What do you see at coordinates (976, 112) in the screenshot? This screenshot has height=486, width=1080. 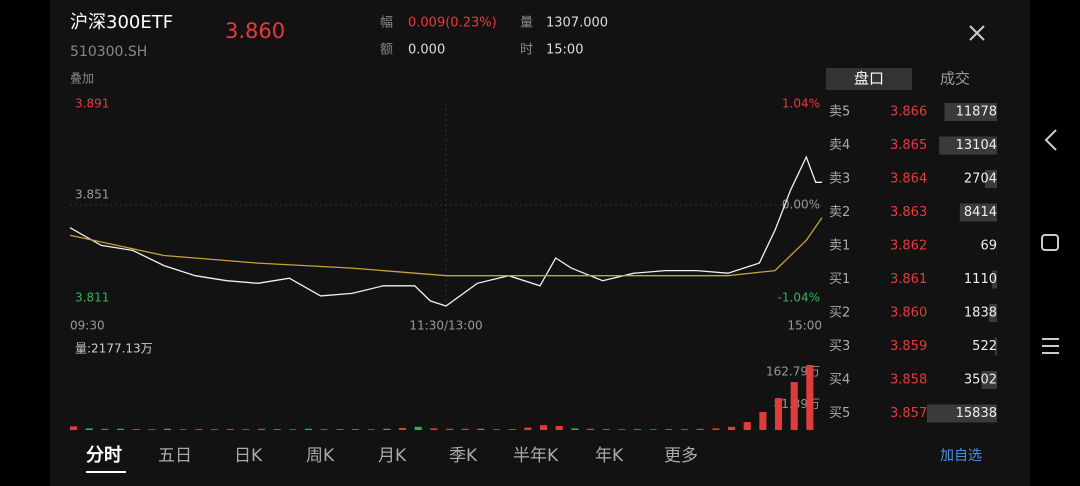 I see `order-volume: 11878` at bounding box center [976, 112].